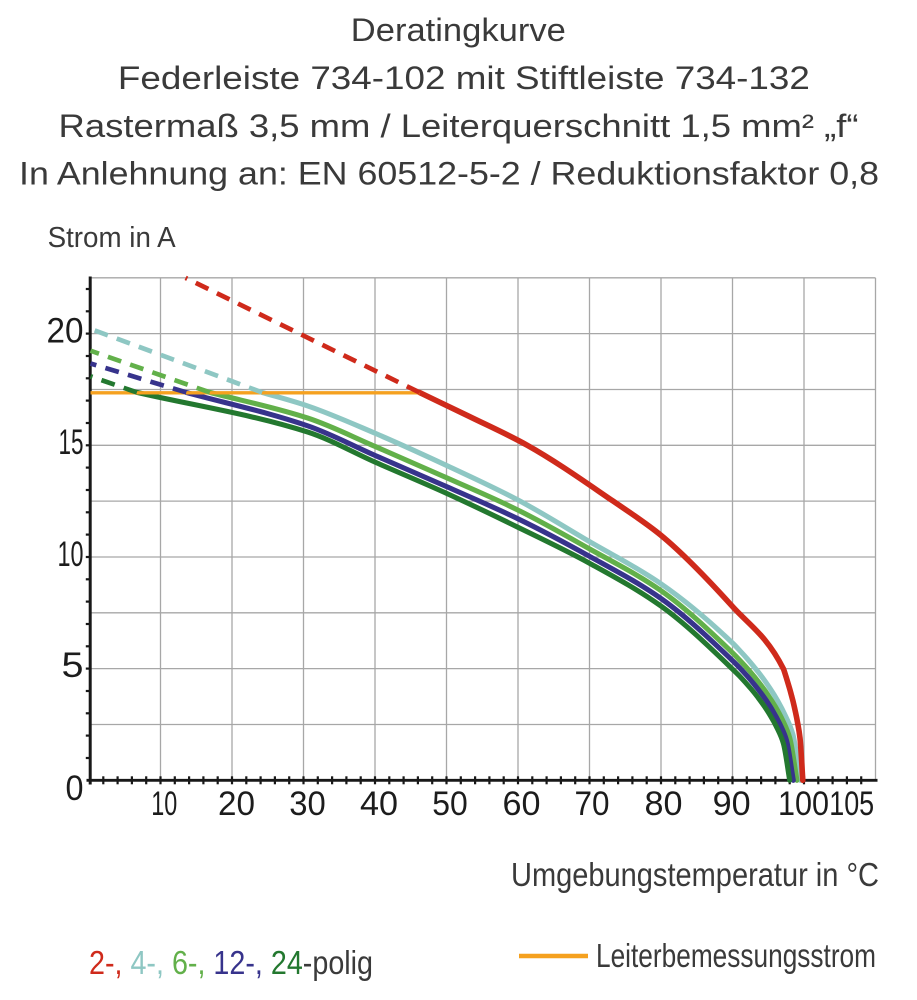 The width and height of the screenshot is (917, 1000). Describe the element at coordinates (458, 30) in the screenshot. I see `svg-text: Deratingkurve` at that location.